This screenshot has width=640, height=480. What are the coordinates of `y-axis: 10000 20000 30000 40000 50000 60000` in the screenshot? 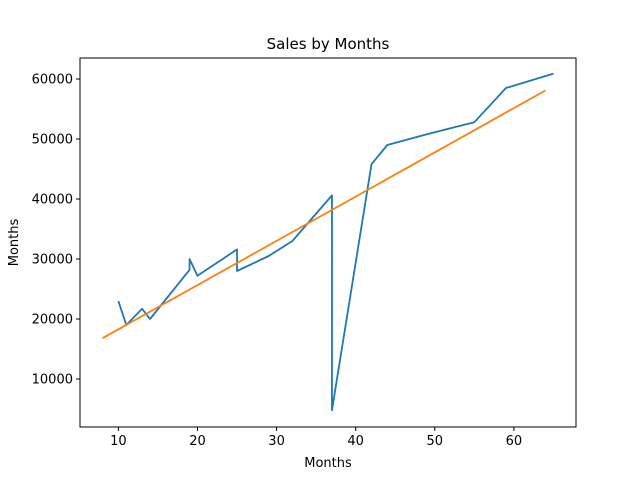 It's located at (56, 230).